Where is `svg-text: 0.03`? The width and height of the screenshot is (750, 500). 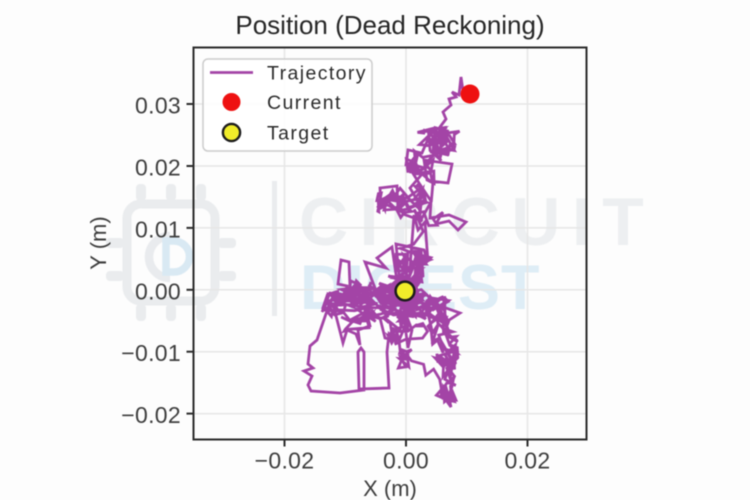 svg-text: 0.03 is located at coordinates (158, 106).